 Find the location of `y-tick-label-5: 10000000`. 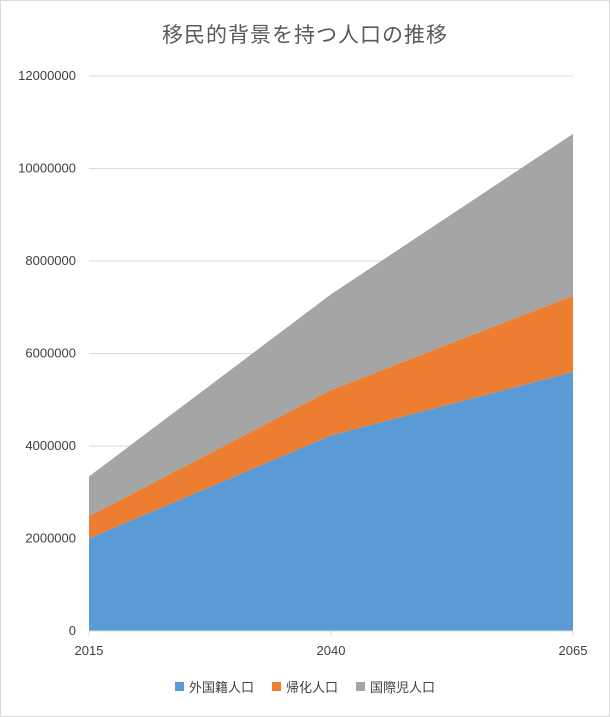

y-tick-label-5: 10000000 is located at coordinates (47, 168).